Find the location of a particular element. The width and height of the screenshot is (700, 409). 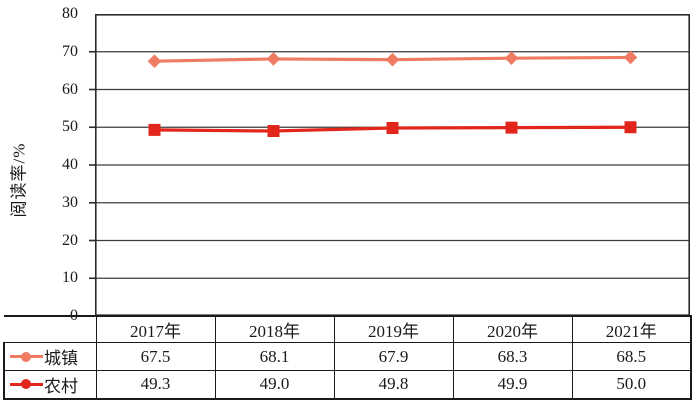

y-axis-label: 阅读率/% is located at coordinates (19, 180).